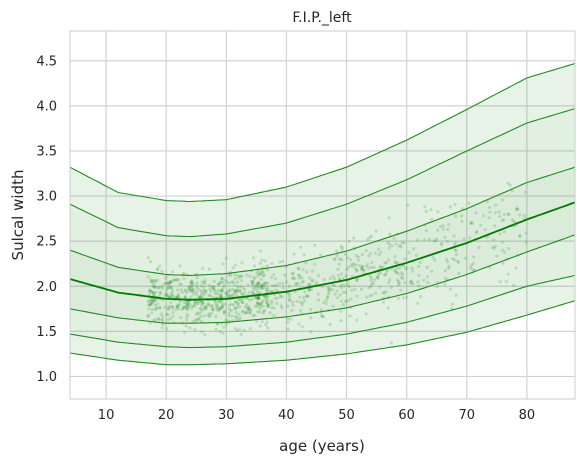 The image size is (577, 463). Describe the element at coordinates (467, 415) in the screenshot. I see `x-tick-label: 70` at that location.